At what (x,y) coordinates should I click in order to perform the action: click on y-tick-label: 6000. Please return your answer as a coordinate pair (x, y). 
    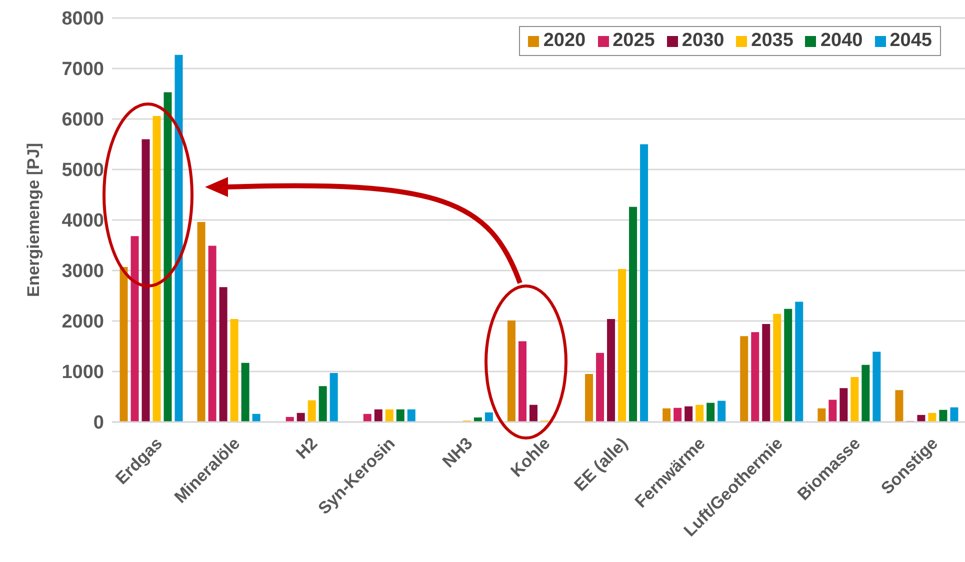
    Looking at the image, I should click on (83, 120).